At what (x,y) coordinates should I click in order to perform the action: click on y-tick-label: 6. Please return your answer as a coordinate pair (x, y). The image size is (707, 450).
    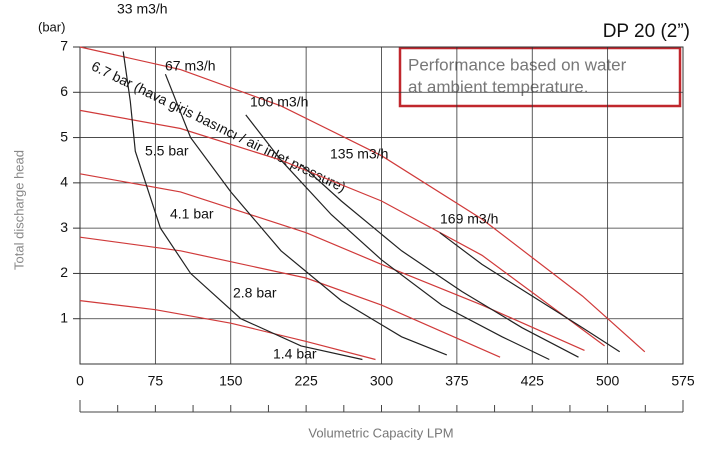
    Looking at the image, I should click on (64, 91).